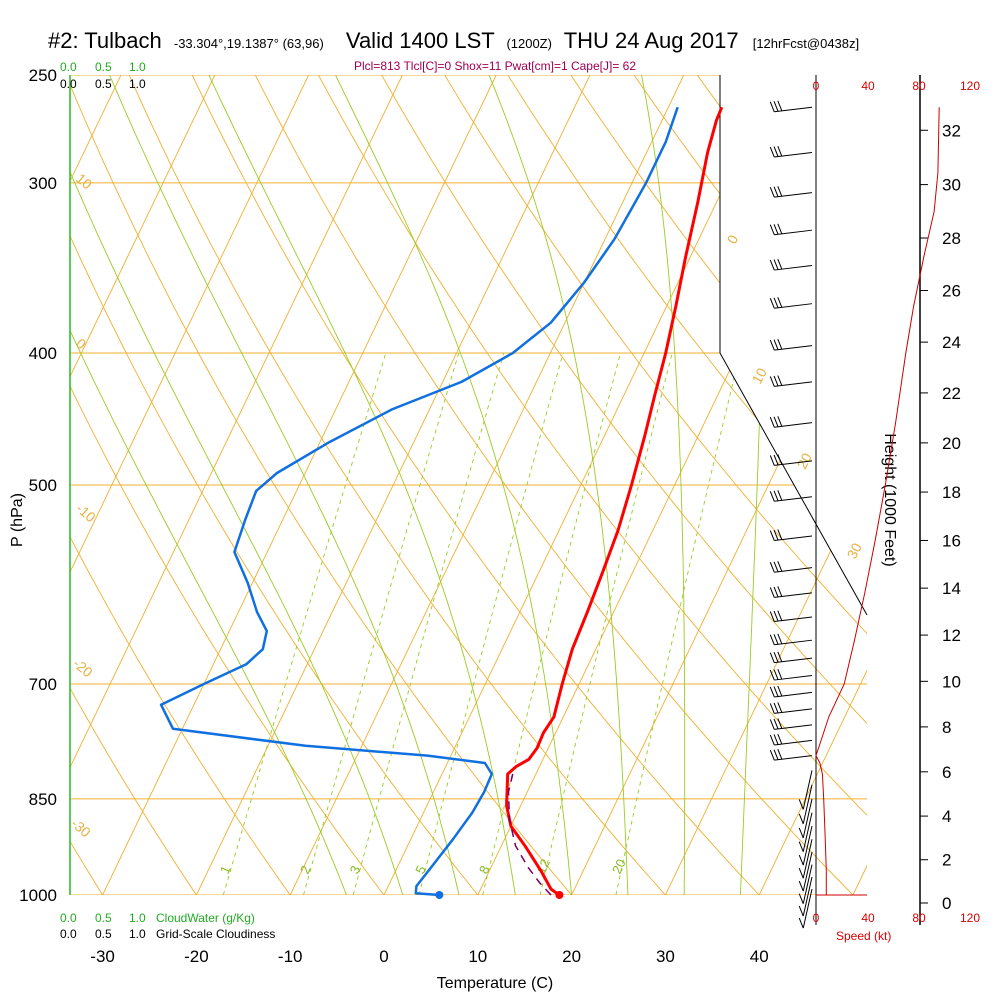 This screenshot has height=1000, width=1000. What do you see at coordinates (43, 183) in the screenshot?
I see `pressure-tick-label: 300` at bounding box center [43, 183].